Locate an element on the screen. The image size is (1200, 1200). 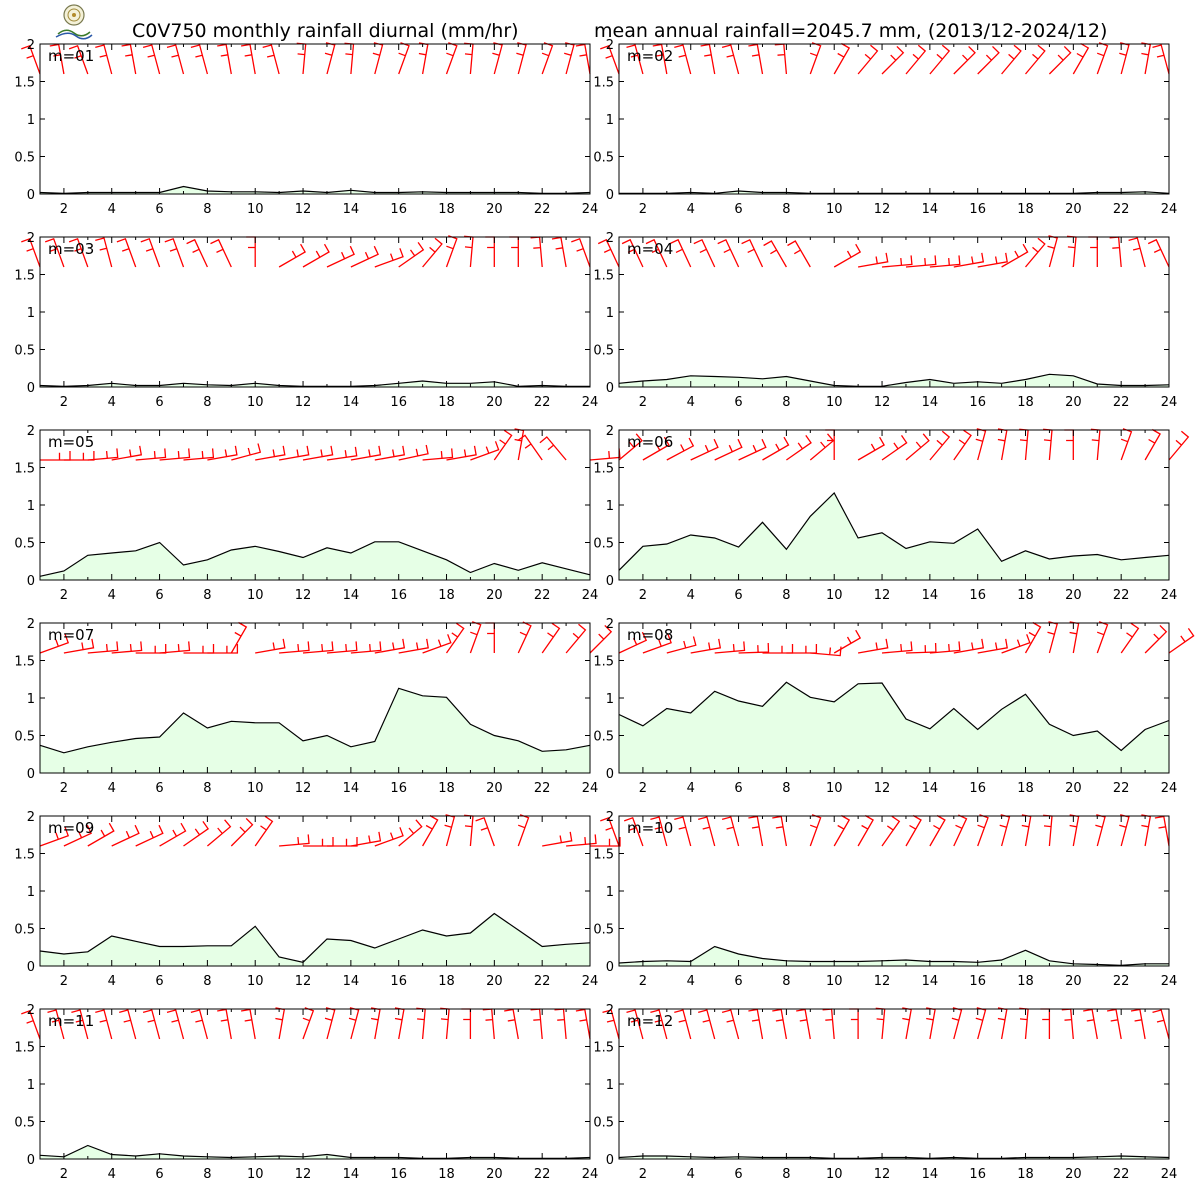
panel-8: 00.511.522 4 6 8 10 12 14 16 18 20 22 24m=08 is located at coordinates (894, 706).